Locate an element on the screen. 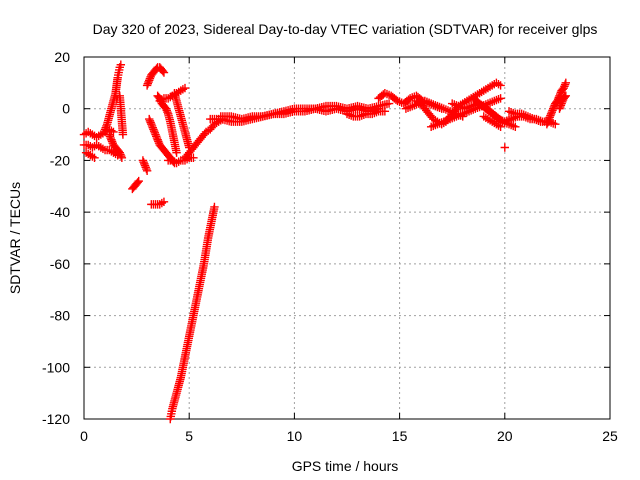 The height and width of the screenshot is (480, 640). series-arc-late-19h-b is located at coordinates (492, 122).